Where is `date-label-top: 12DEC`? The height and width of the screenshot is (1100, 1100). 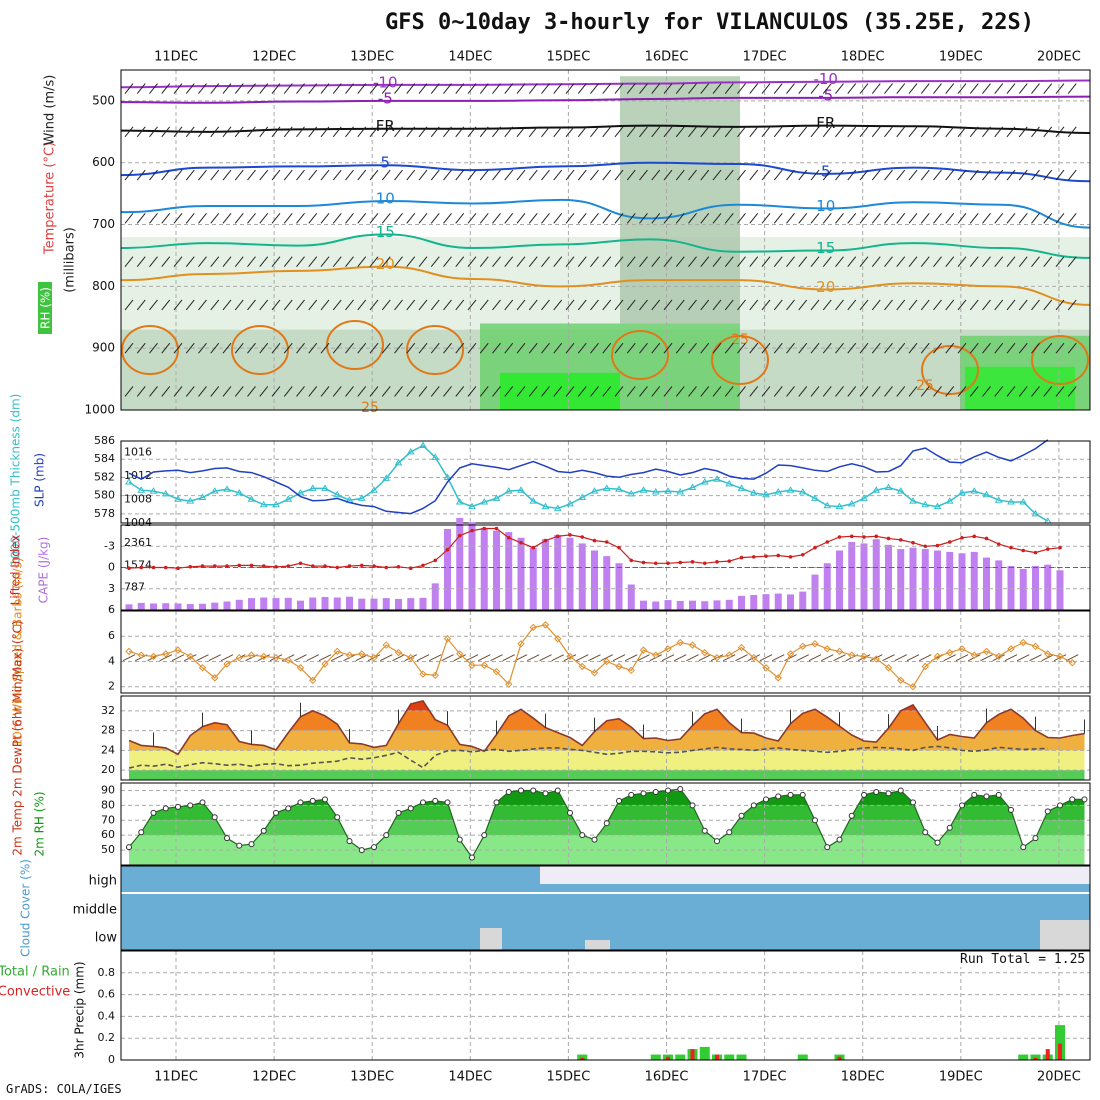 date-label-top: 12DEC is located at coordinates (274, 57).